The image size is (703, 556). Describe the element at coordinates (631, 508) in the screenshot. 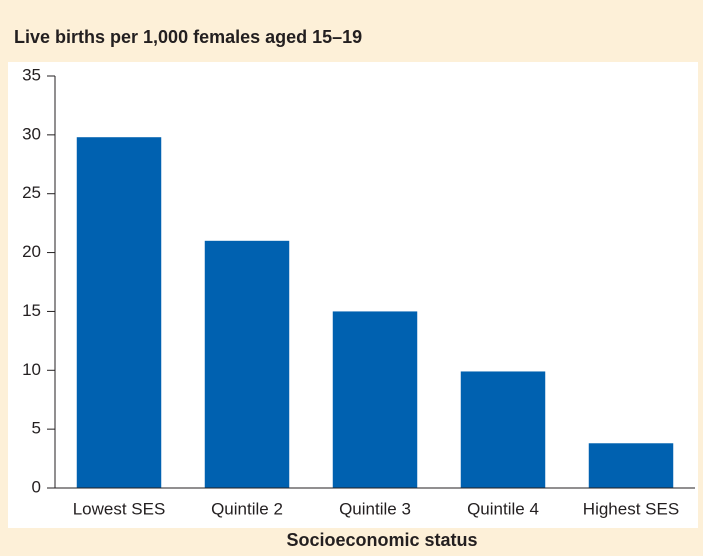

I see `x-tick-label: Highest SES` at that location.